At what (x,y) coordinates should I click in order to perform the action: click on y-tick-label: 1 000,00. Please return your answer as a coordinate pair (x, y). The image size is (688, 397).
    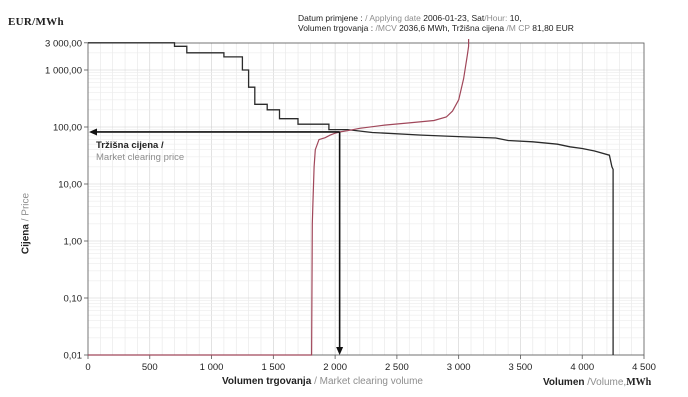
    Looking at the image, I should click on (63, 71).